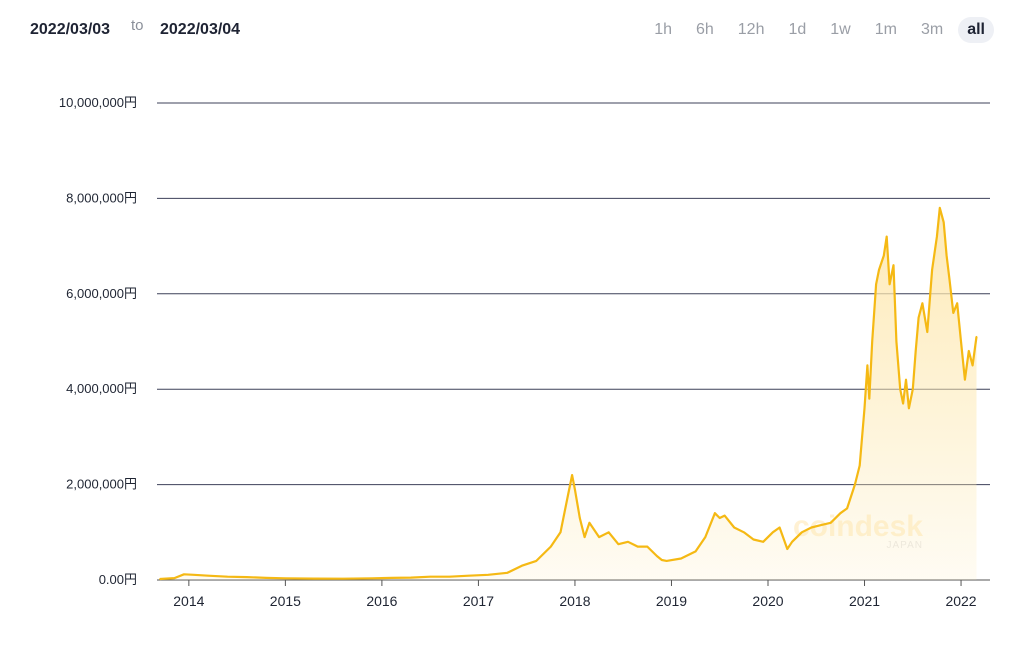 Image resolution: width=1024 pixels, height=654 pixels. Describe the element at coordinates (671, 601) in the screenshot. I see `x-tick-label: 2019` at that location.